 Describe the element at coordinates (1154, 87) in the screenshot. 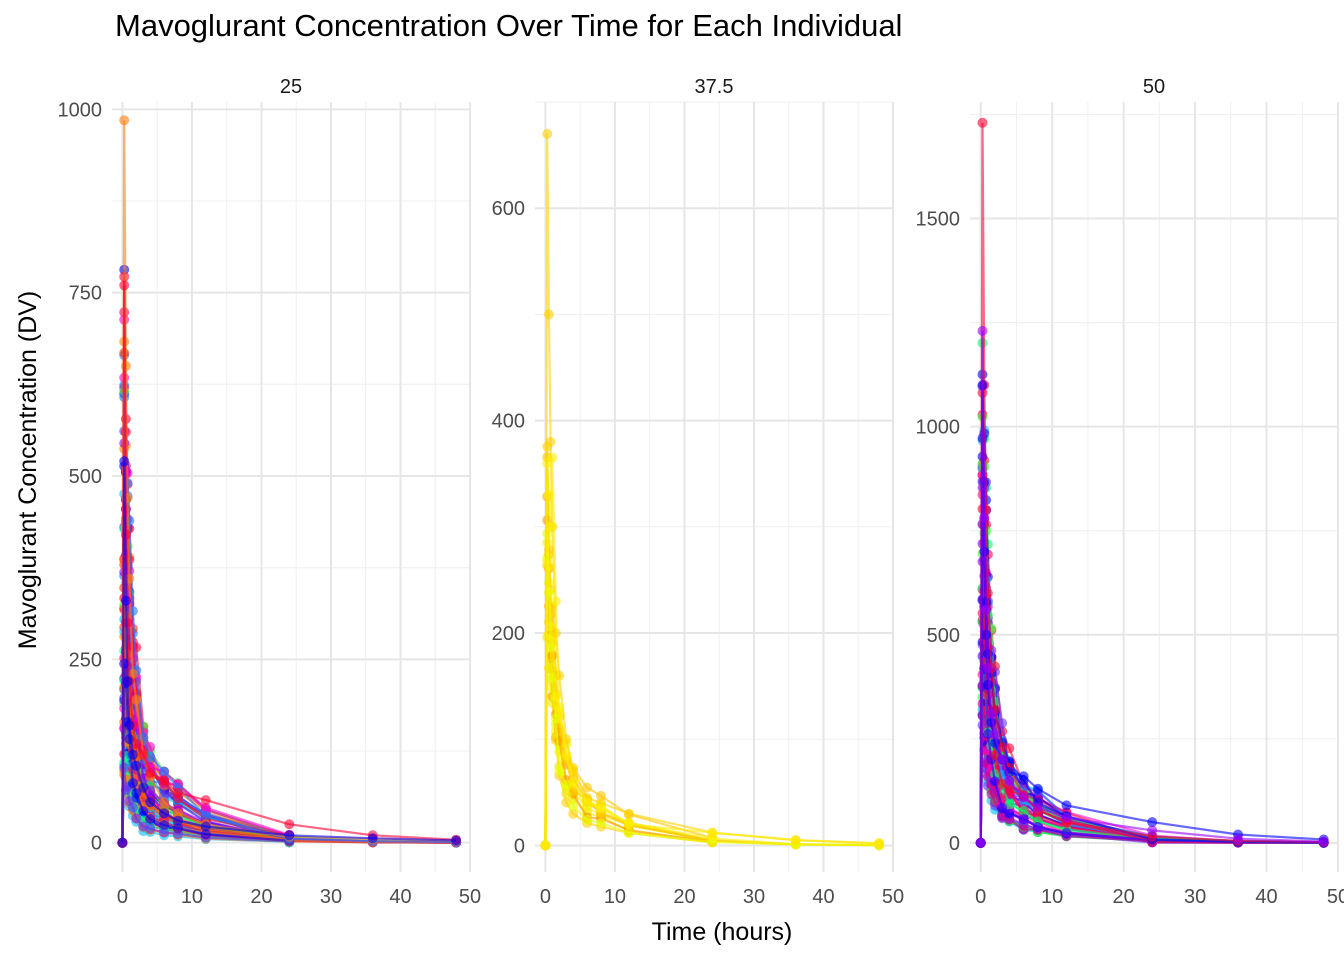

I see `facet-strip-label: 50` at that location.